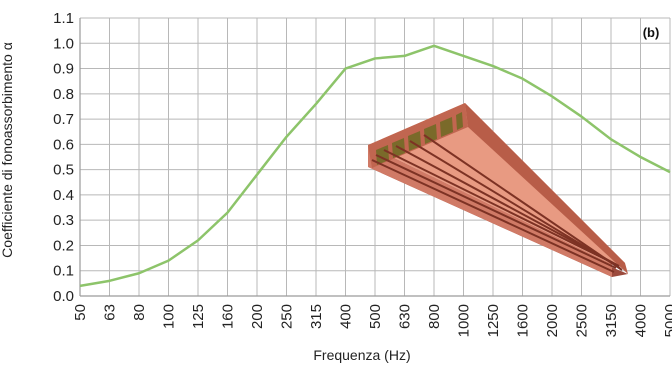 The width and height of the screenshot is (672, 368). I want to click on x-tick-label: 800, so click(434, 316).